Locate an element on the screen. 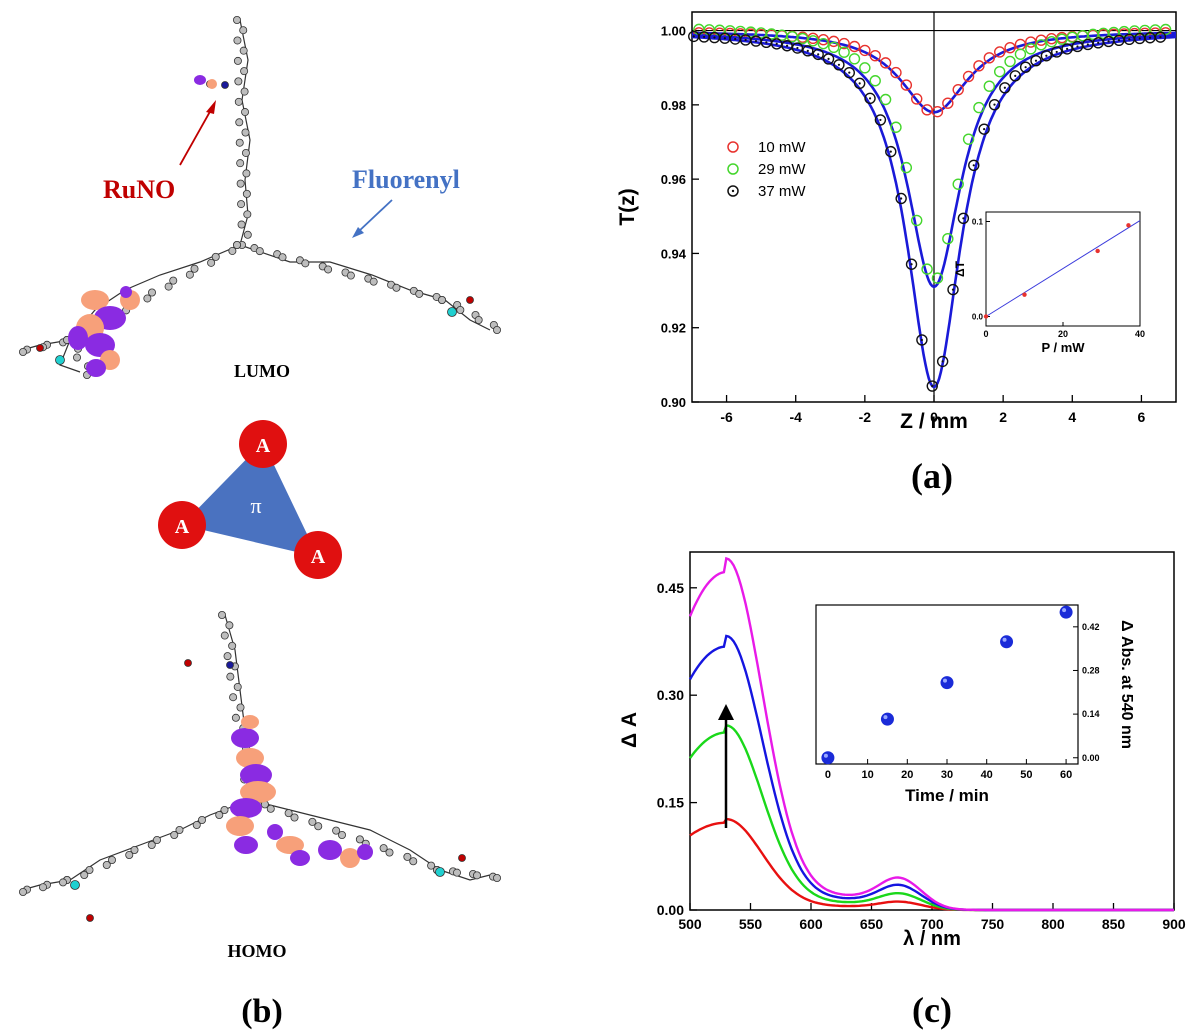 The width and height of the screenshot is (1191, 1036). legend-label: 10 mW is located at coordinates (782, 147).